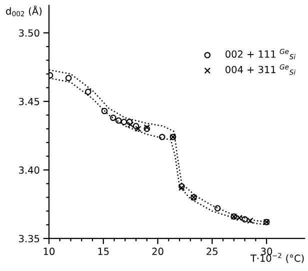 Image resolution: width=308 pixels, height=271 pixels. Describe the element at coordinates (261, 69) in the screenshot. I see `legend-label: 004 + 311 $^{Ge}$$_{Si}$` at that location.